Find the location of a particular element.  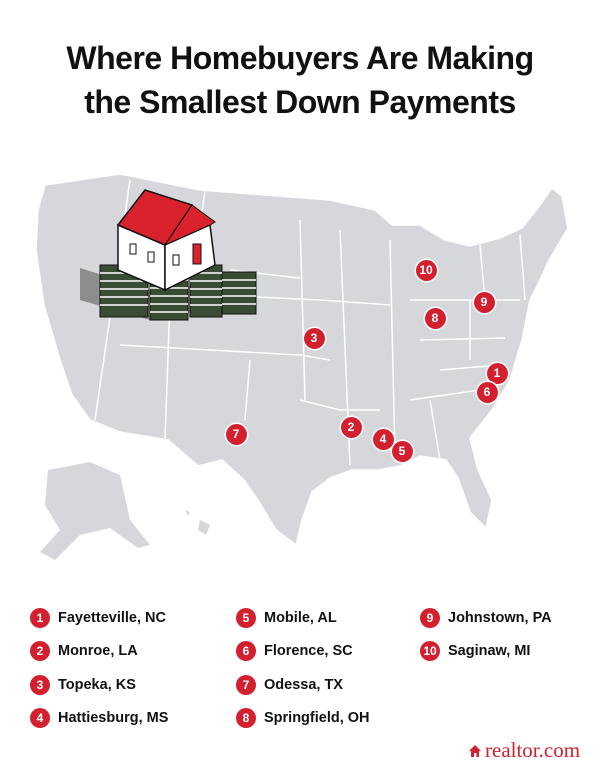

legend-city-name: Hattiesburg, MS is located at coordinates (113, 718).